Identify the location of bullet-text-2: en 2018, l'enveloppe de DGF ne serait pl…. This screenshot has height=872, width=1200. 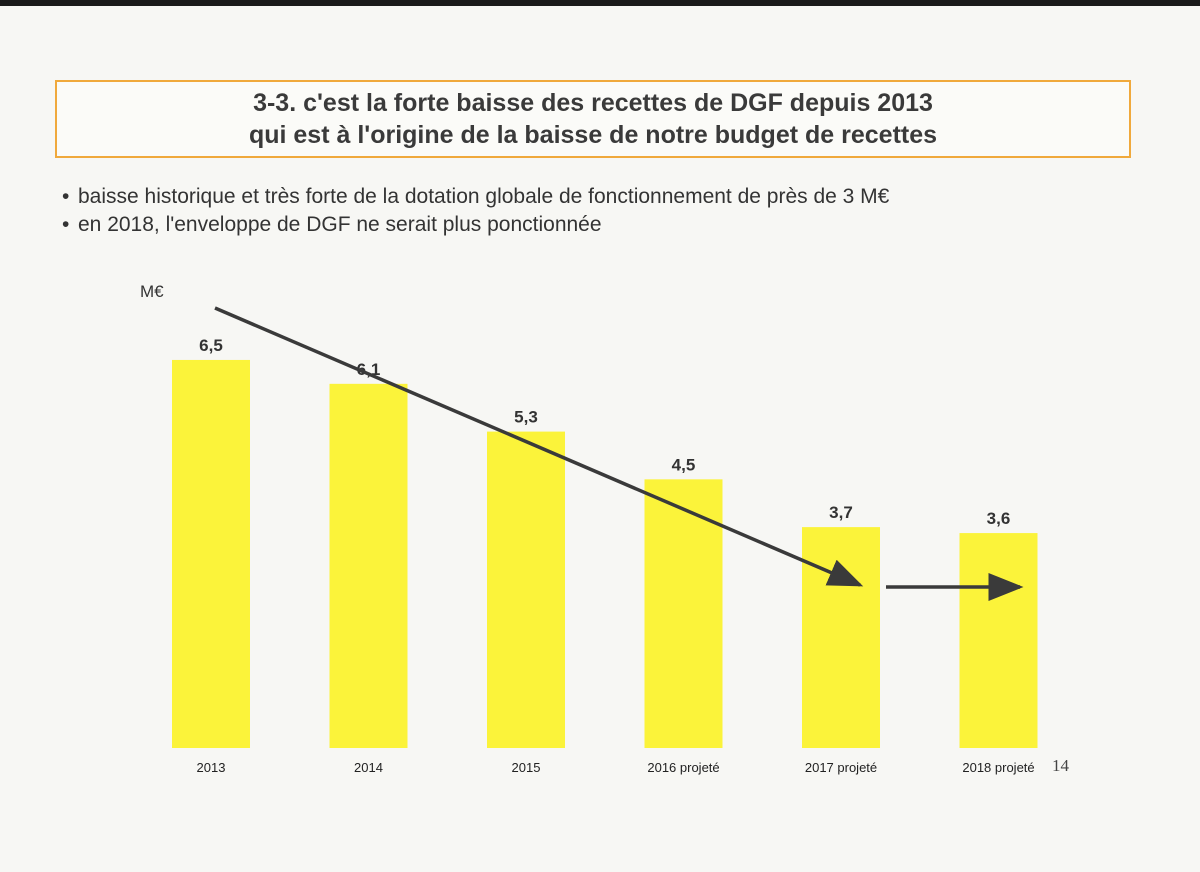
(340, 224).